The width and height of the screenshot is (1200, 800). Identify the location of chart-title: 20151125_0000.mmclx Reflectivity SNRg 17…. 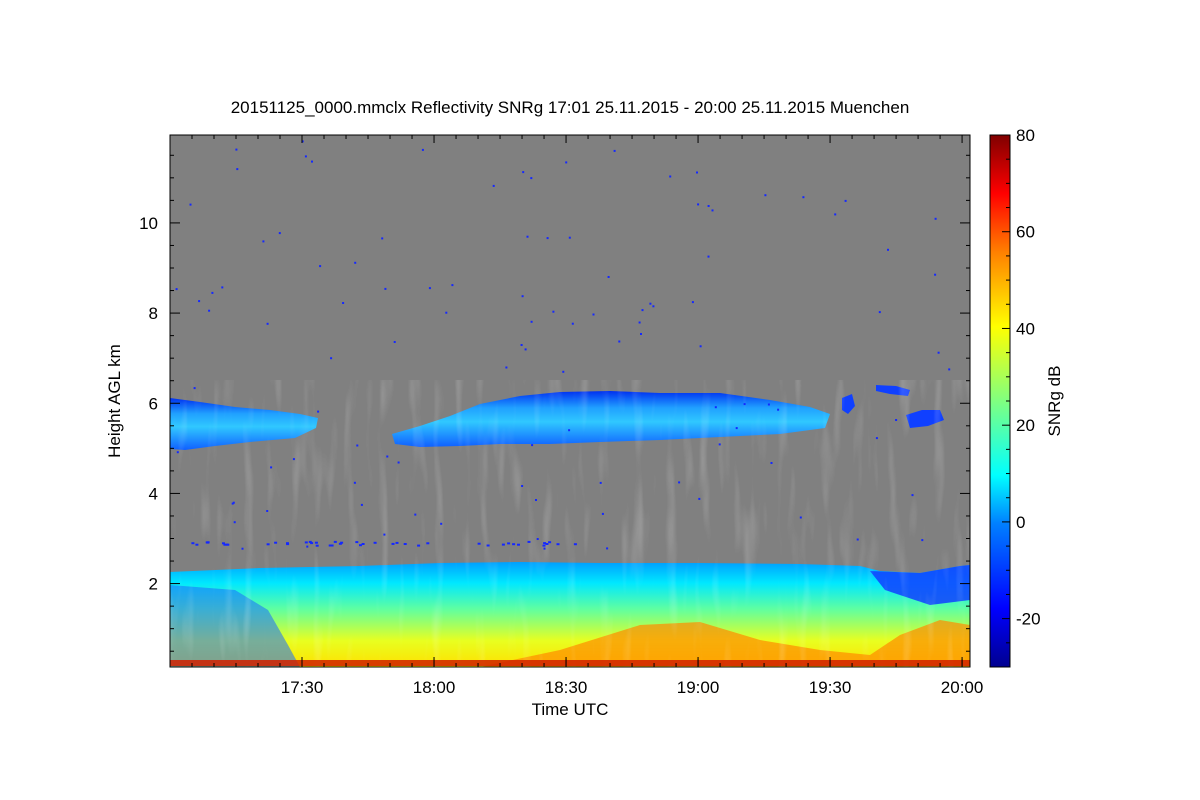
(570, 107).